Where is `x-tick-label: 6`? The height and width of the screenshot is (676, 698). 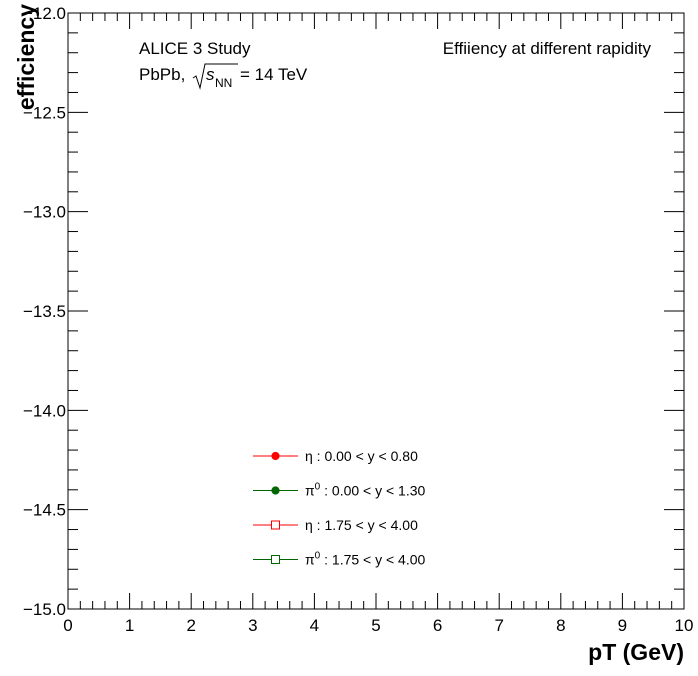
x-tick-label: 6 is located at coordinates (437, 625).